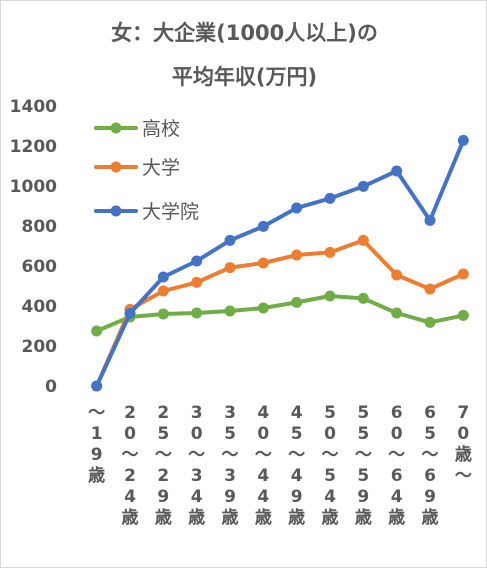 This screenshot has height=568, width=487. Describe the element at coordinates (33, 187) in the screenshot. I see `y-tick-label: 1000` at that location.